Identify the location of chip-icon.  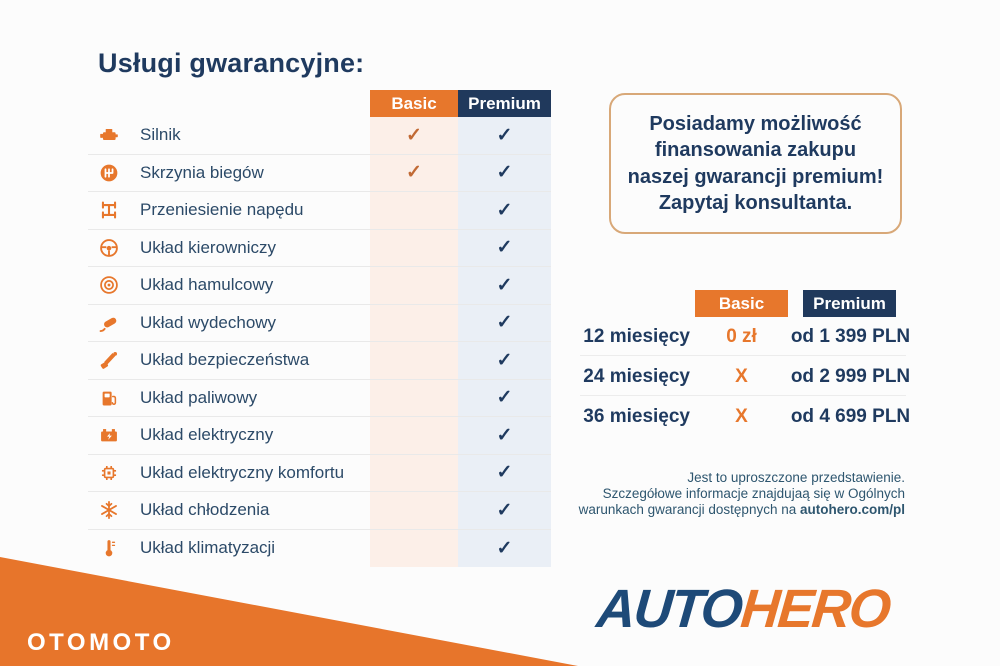
(109, 473).